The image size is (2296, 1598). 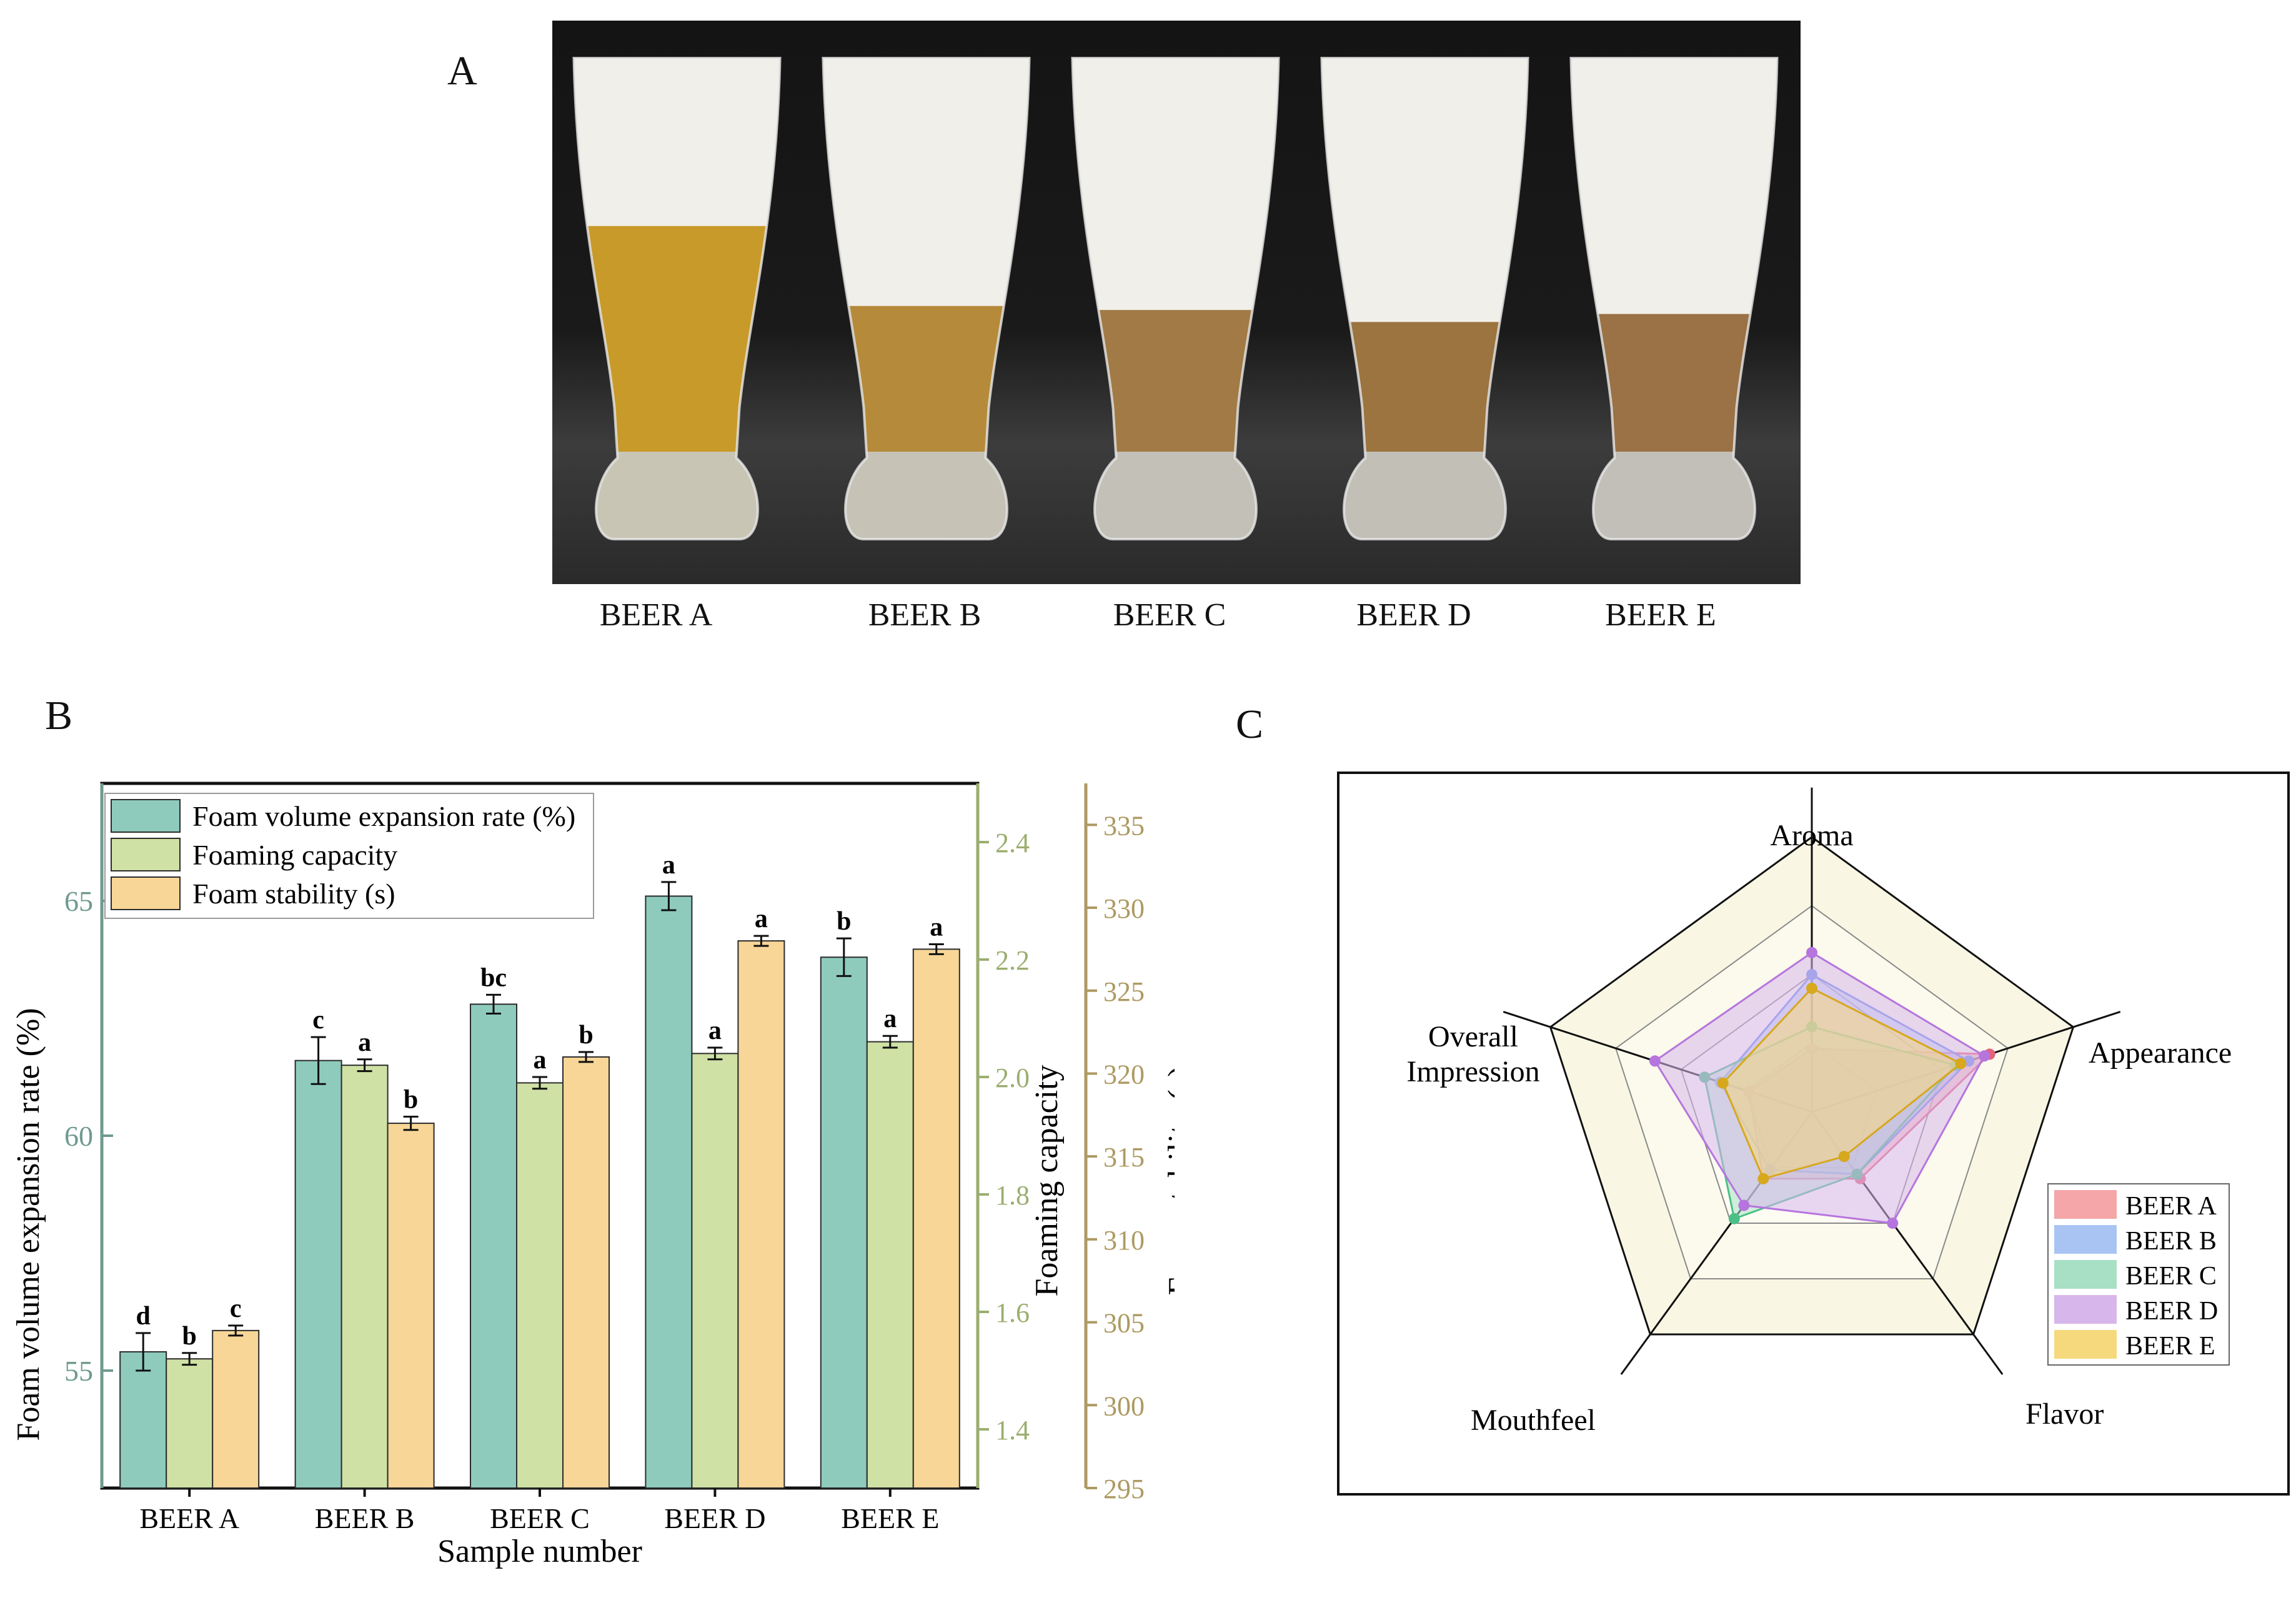 I want to click on y-right1-tick-label: 2.0, so click(x=1012, y=1078).